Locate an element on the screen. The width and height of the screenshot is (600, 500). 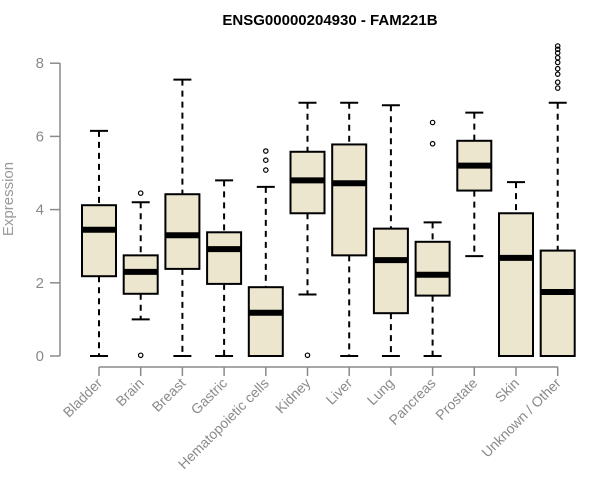
y-ticks: 0 2 4 6 8 is located at coordinates (48, 210).